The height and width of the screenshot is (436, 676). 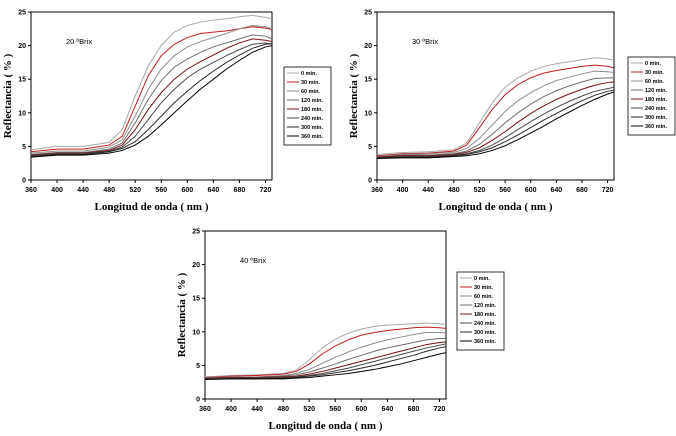 I want to click on brix-annotation: 20 ºBrix, so click(x=79, y=41).